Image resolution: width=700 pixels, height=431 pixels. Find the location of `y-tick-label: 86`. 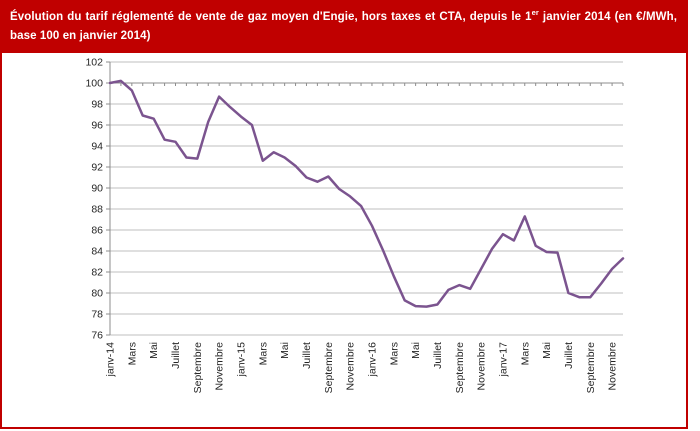

y-tick-label: 86 is located at coordinates (97, 231).